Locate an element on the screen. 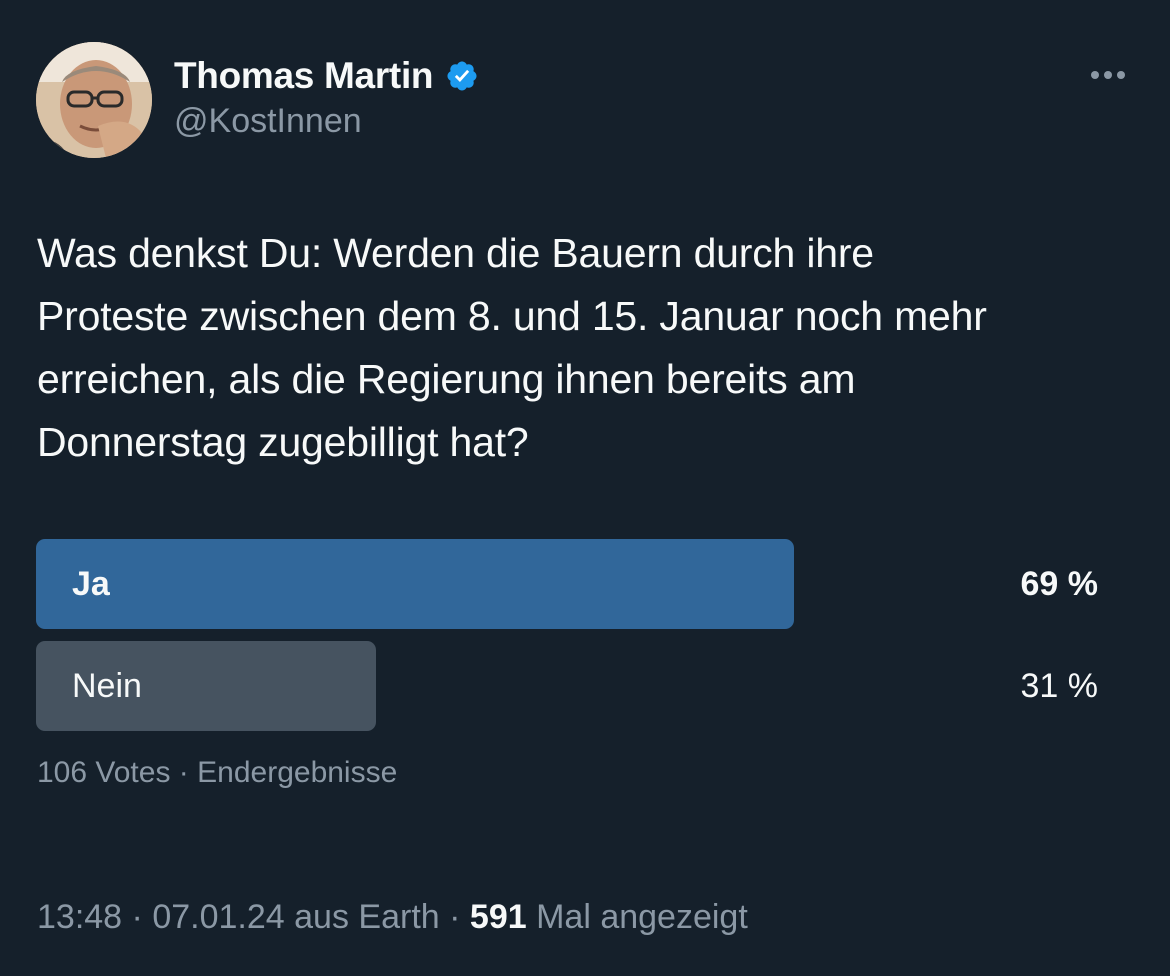  tweet-date: 07.01.24 is located at coordinates (218, 917).